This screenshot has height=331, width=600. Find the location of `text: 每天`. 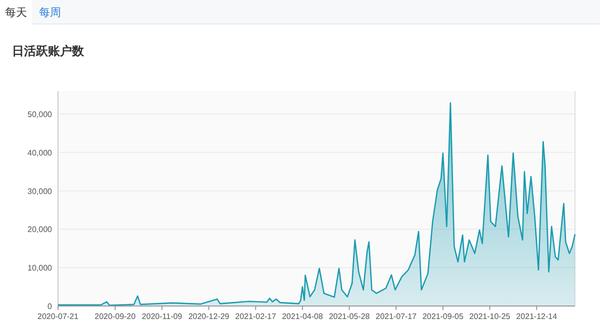

text: 每天 is located at coordinates (16, 13).